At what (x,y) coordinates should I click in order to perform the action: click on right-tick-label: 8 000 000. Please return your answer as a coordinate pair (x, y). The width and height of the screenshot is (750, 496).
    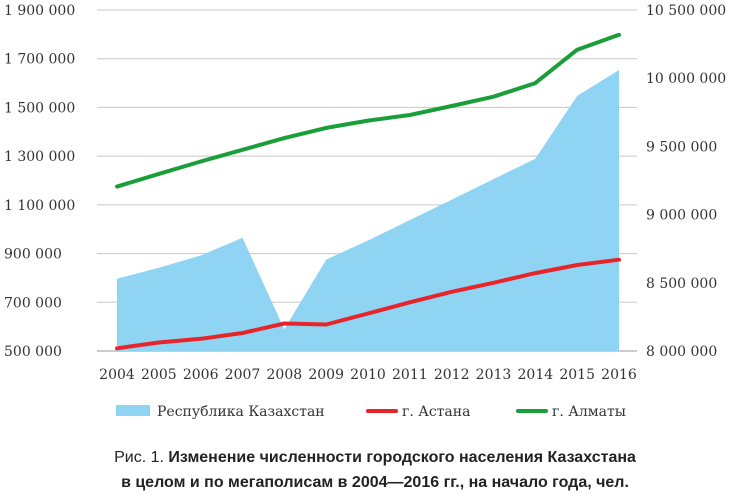
    Looking at the image, I should click on (681, 352).